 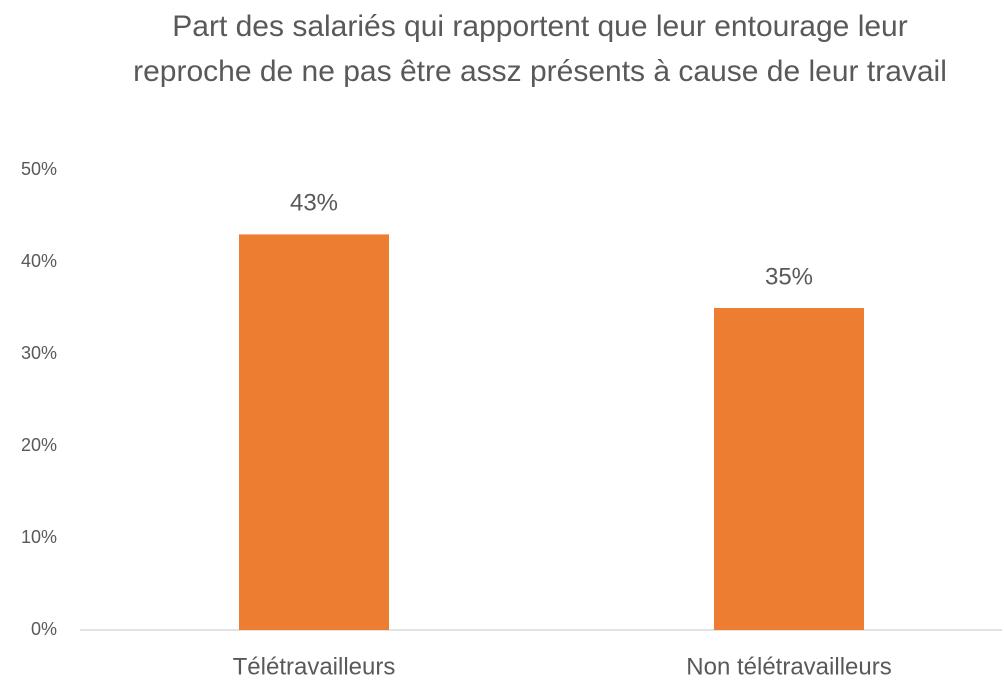 I want to click on y-tick-label: 50%, so click(x=39, y=169).